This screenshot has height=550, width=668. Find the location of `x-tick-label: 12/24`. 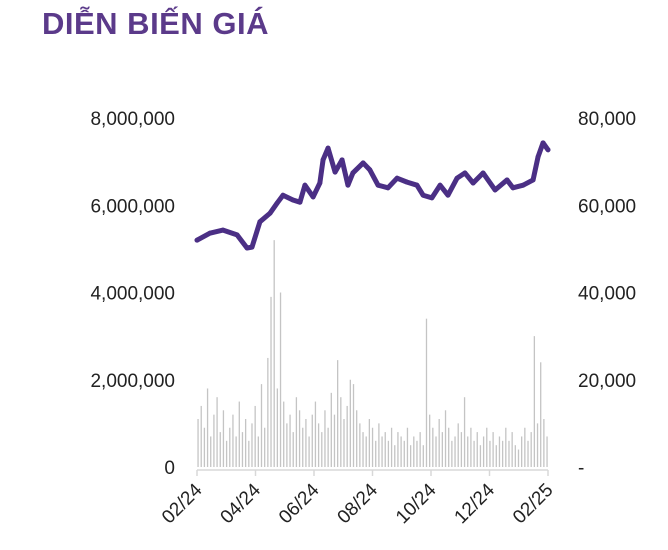

x-tick-label: 12/24 is located at coordinates (475, 503).